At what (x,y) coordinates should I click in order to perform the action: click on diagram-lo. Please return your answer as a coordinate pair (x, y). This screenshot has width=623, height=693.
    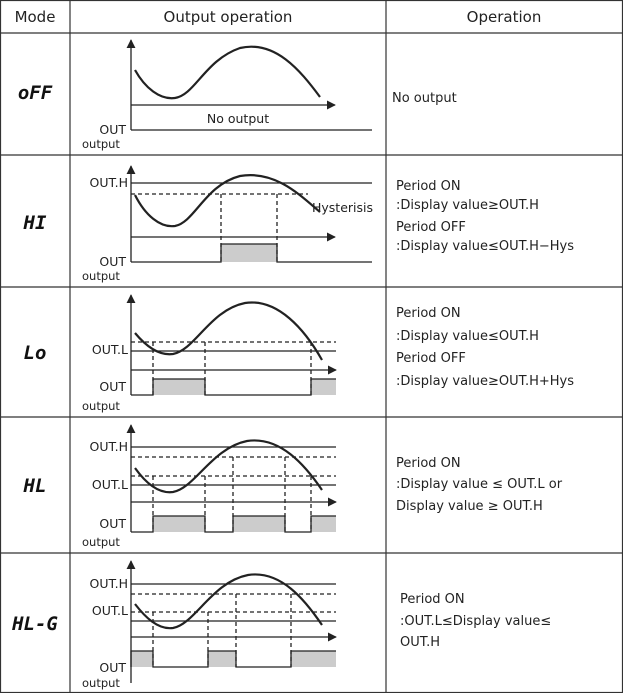
    Looking at the image, I should click on (231, 345).